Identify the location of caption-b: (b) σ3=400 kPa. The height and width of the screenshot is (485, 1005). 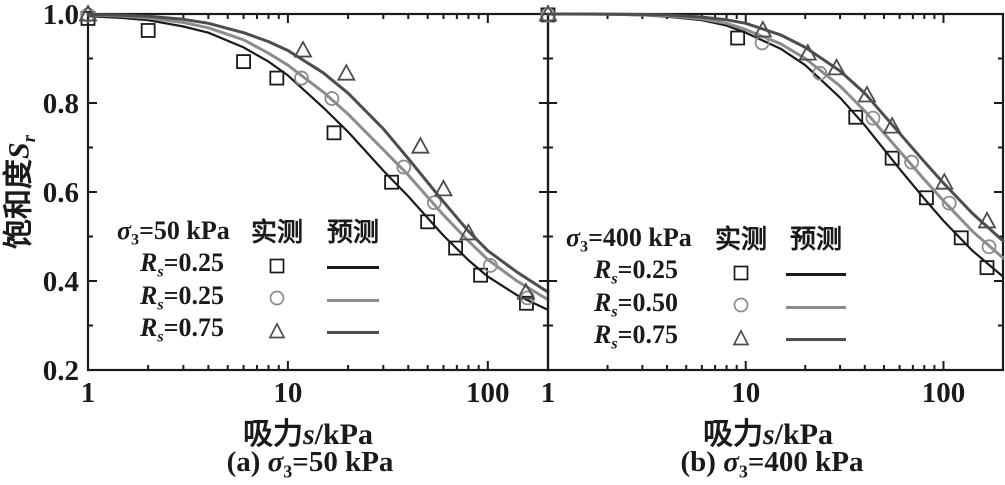
(772, 464).